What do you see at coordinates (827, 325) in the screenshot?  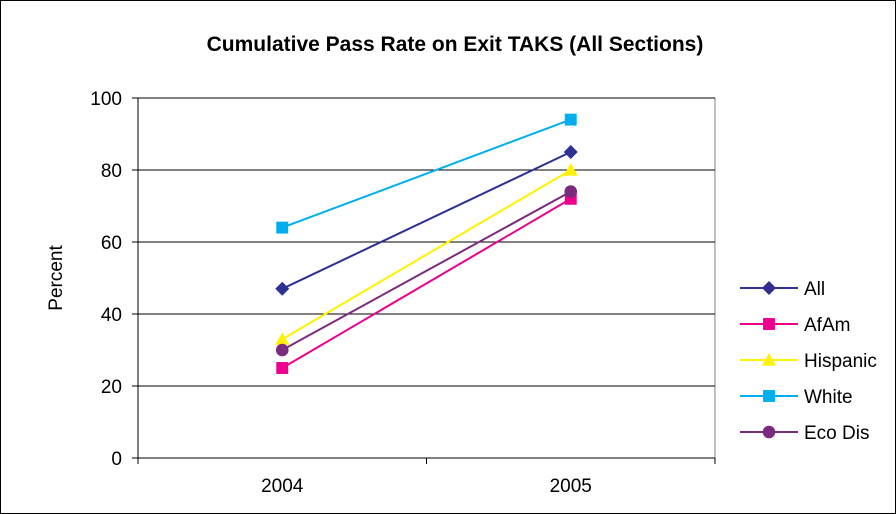 I see `legend-label-afam: AfAm` at bounding box center [827, 325].